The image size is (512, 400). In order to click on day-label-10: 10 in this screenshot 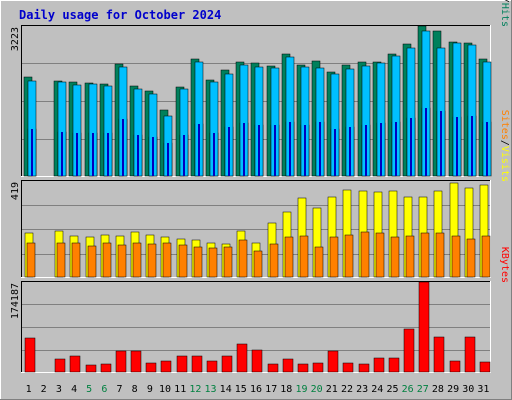, I will do `click(165, 389)`.